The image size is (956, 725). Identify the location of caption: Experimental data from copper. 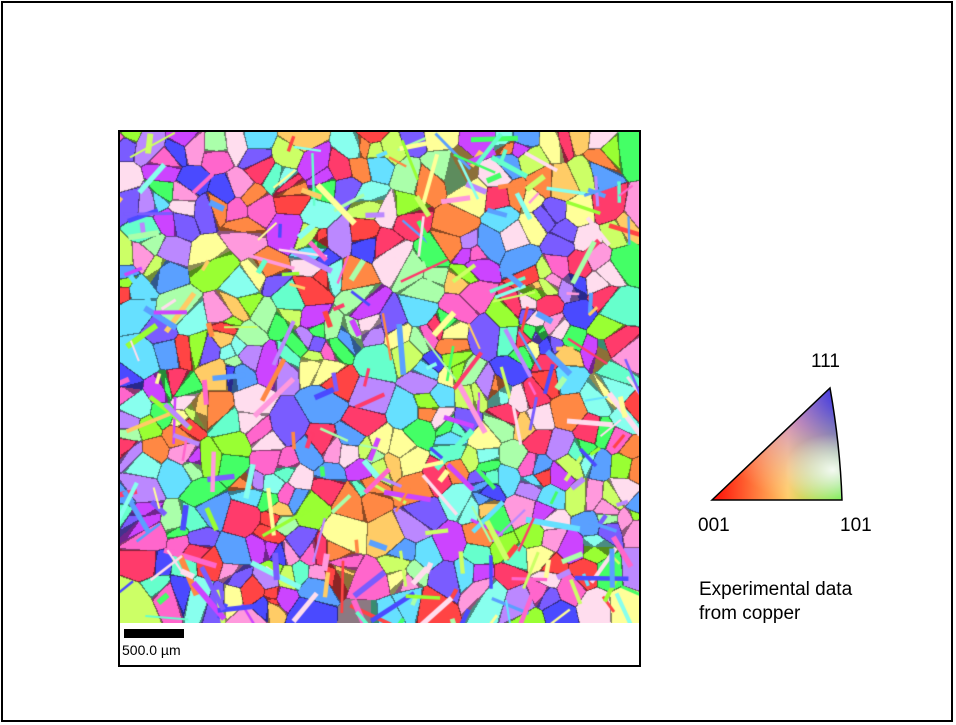
(799, 602).